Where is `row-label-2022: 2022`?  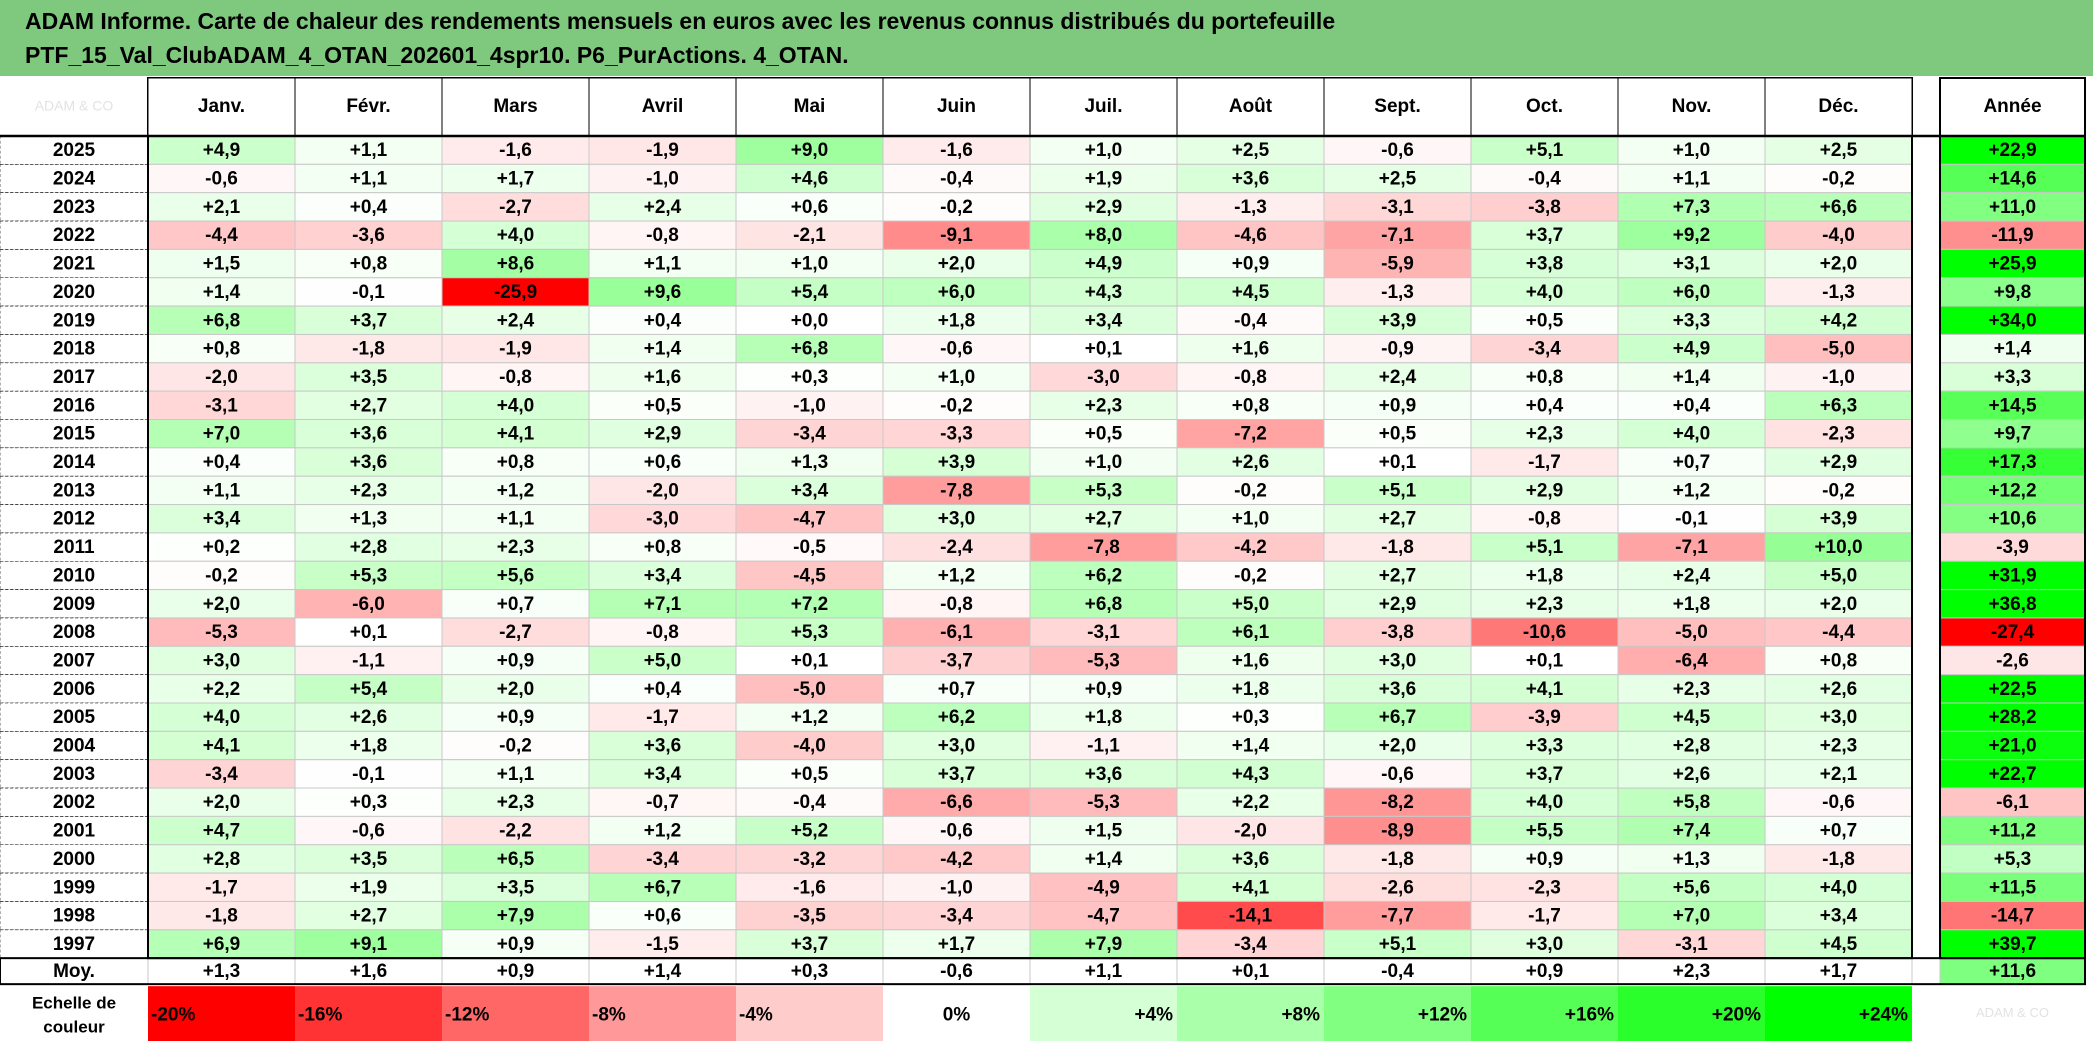
row-label-2022: 2022 is located at coordinates (74, 235).